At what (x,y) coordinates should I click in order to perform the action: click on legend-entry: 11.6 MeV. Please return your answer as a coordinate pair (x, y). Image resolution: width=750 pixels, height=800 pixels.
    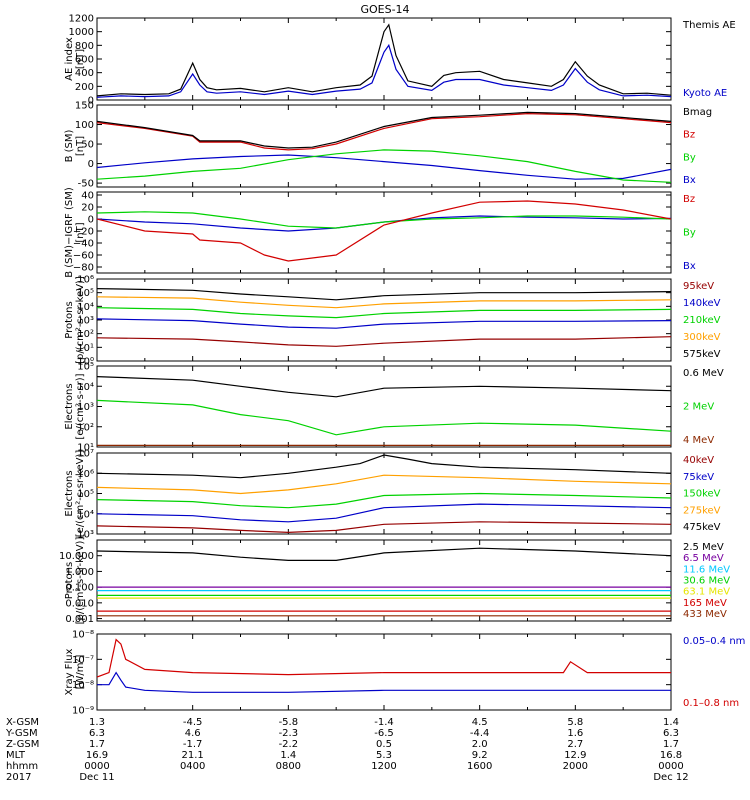
    Looking at the image, I should click on (706, 569).